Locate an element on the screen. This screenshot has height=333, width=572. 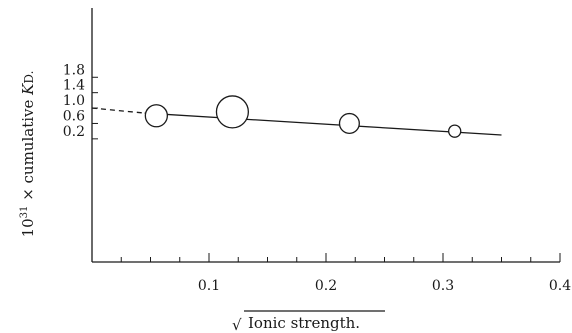
fit-extrapolation-line is located at coordinates (118, 110).